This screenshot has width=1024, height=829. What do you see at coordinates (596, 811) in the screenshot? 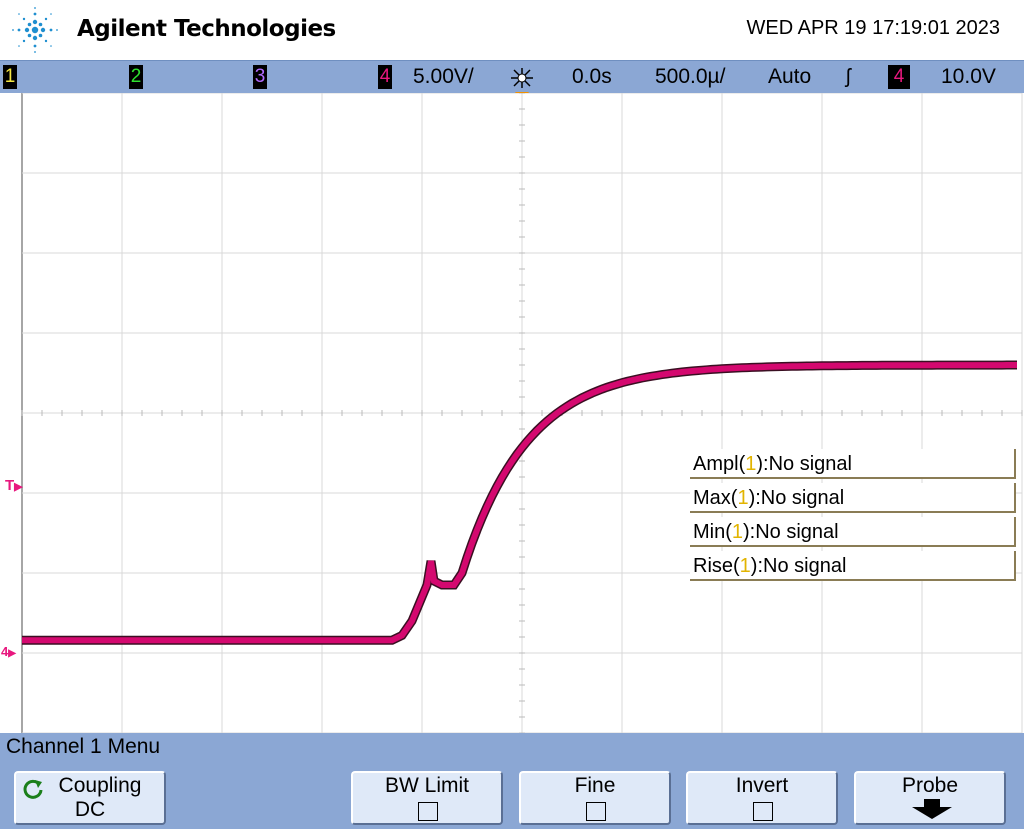
I see `fine-checkbox` at bounding box center [596, 811].